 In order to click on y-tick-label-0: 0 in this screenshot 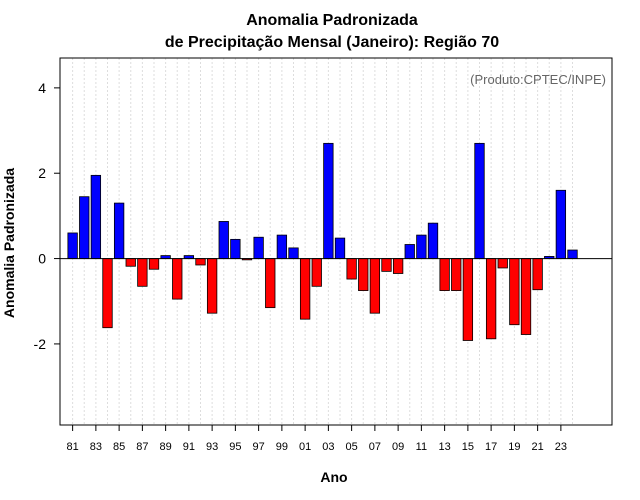, I will do `click(42, 259)`.